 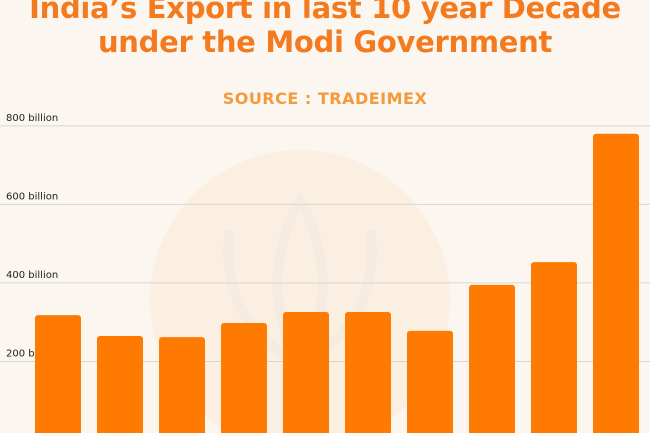 What do you see at coordinates (32, 196) in the screenshot?
I see `y-tick-label: 600 billion` at bounding box center [32, 196].